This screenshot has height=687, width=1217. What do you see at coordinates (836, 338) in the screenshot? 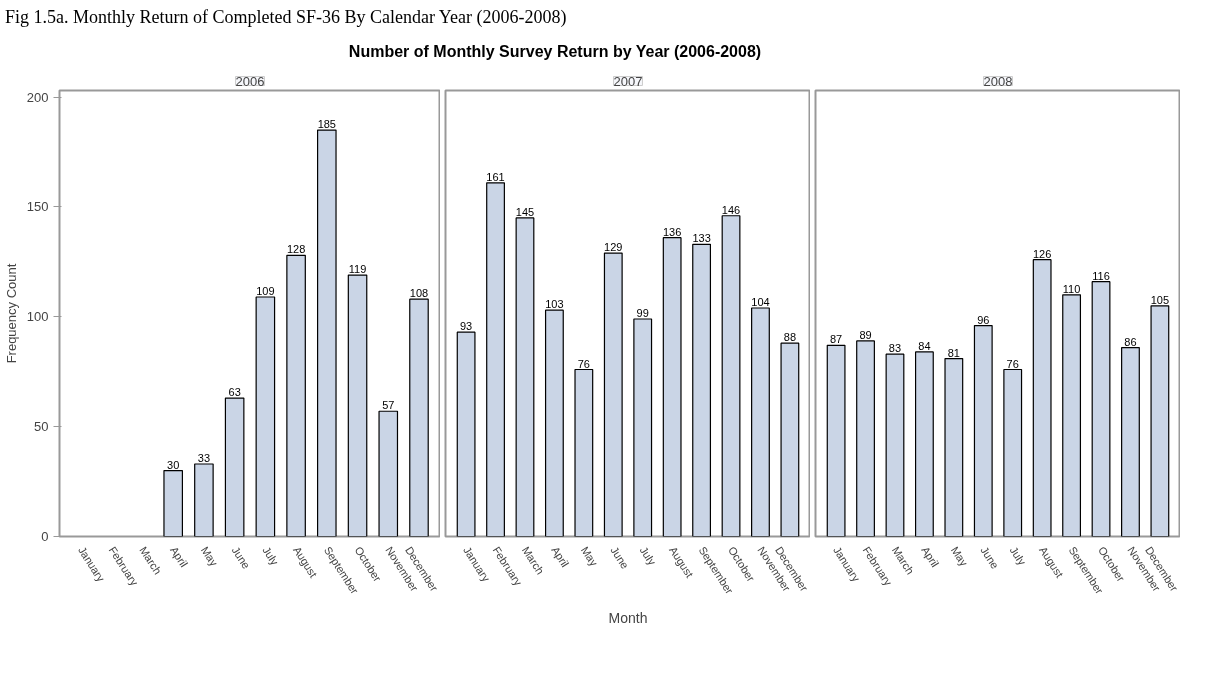
I see `data-label: 87` at bounding box center [836, 338].